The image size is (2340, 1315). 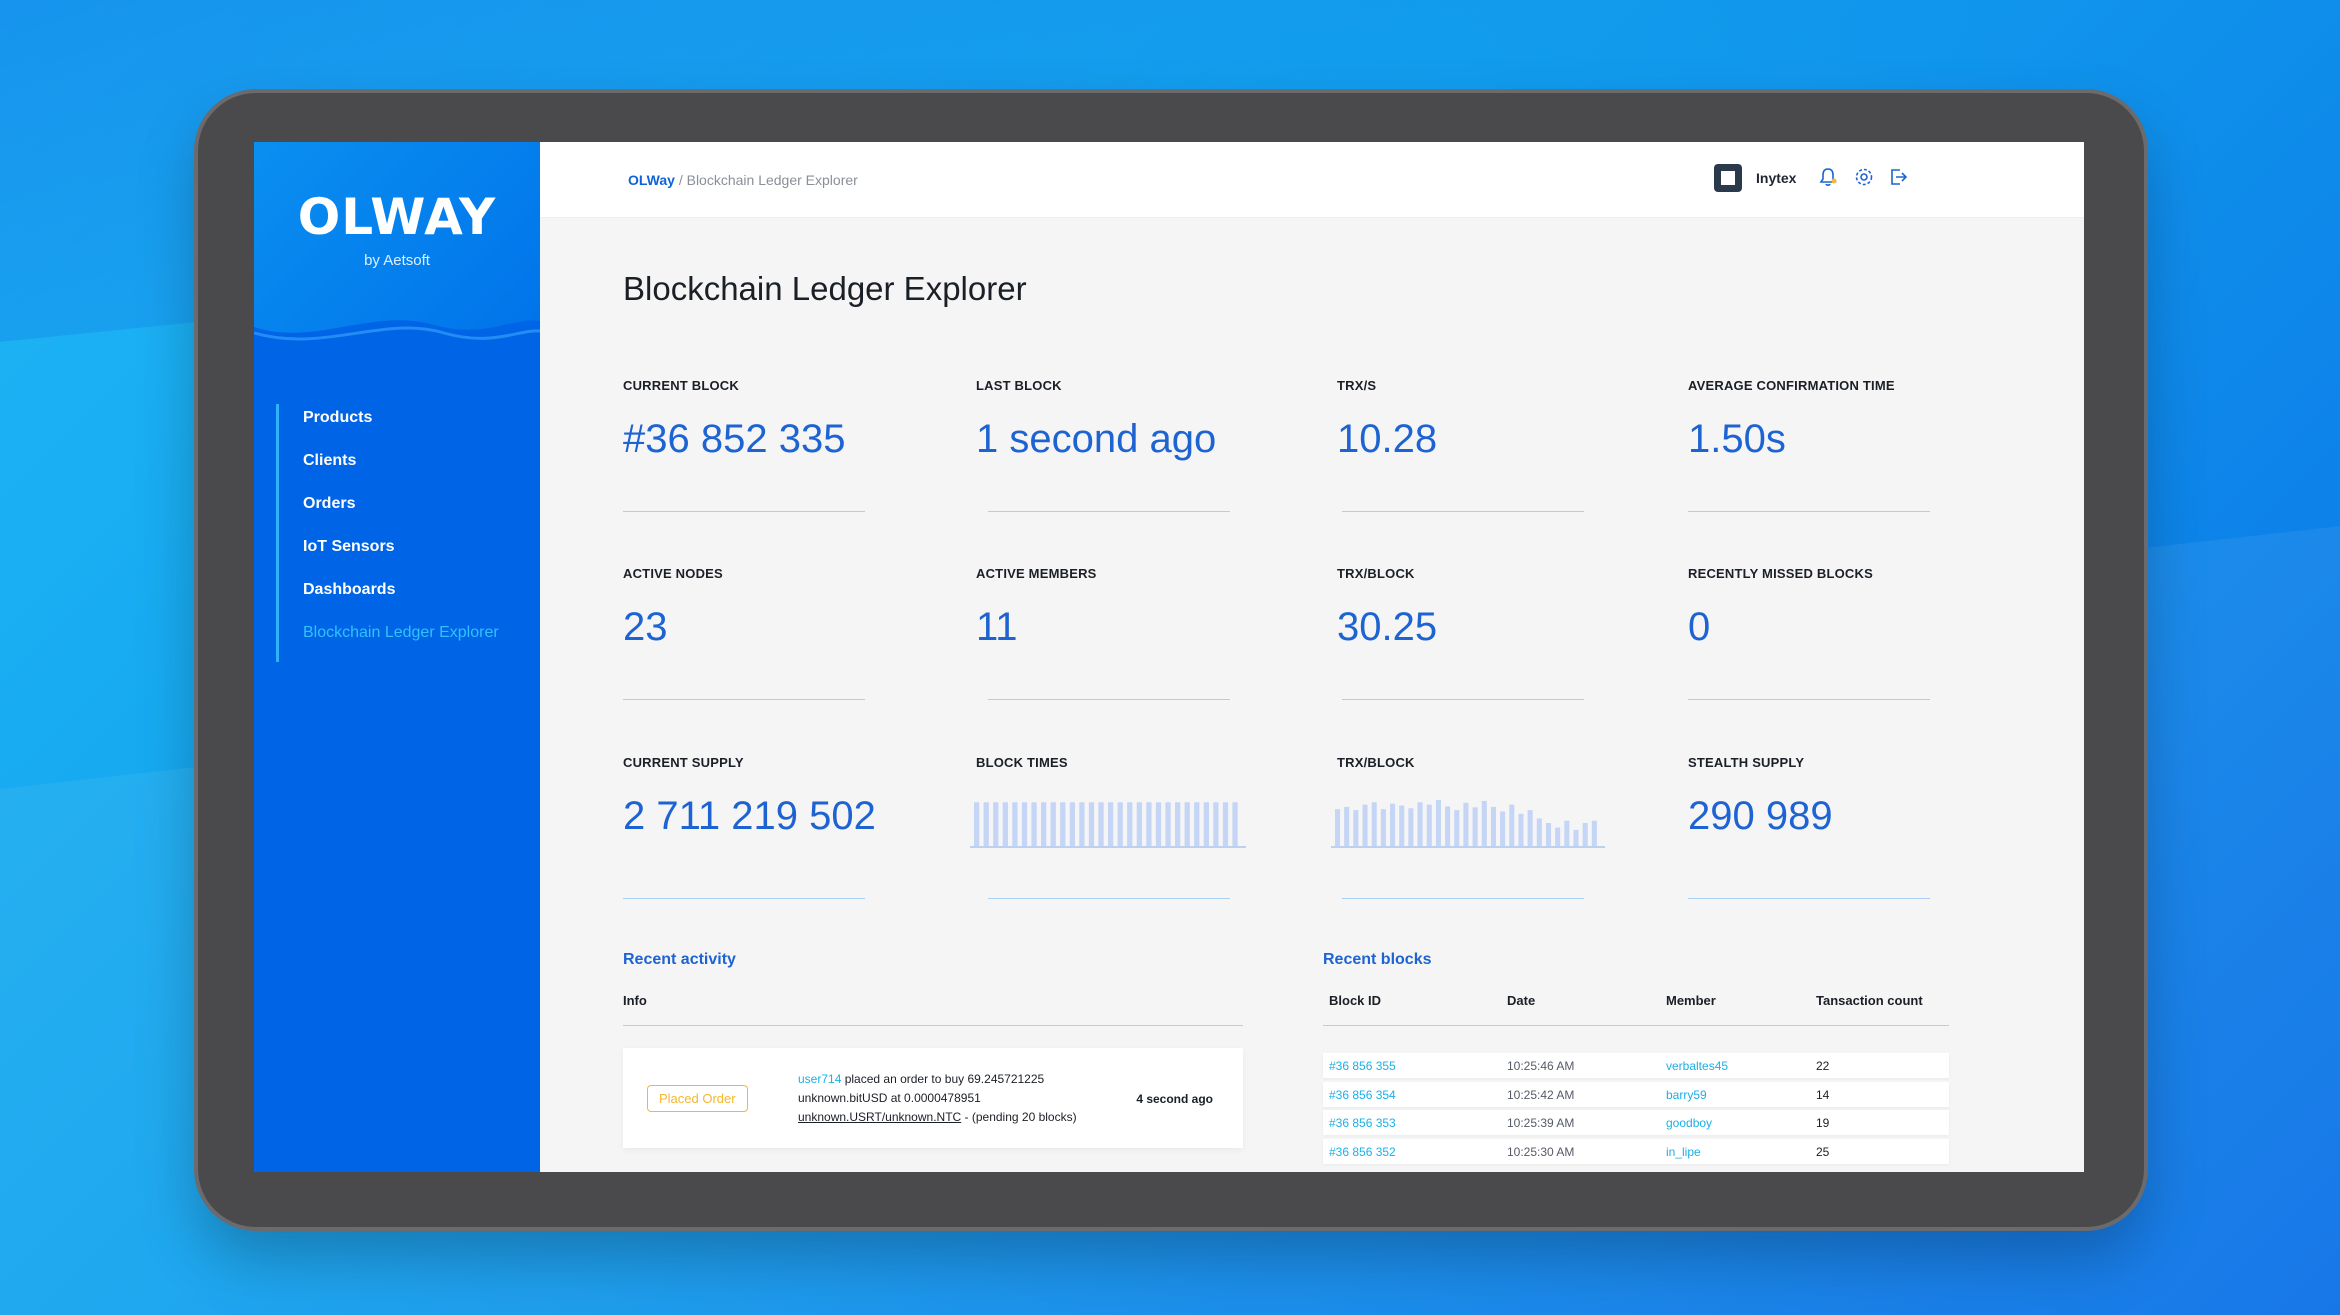 I want to click on table-row: #36 856 352 10:25:30 AM in_lipe 25, so click(x=1636, y=1151).